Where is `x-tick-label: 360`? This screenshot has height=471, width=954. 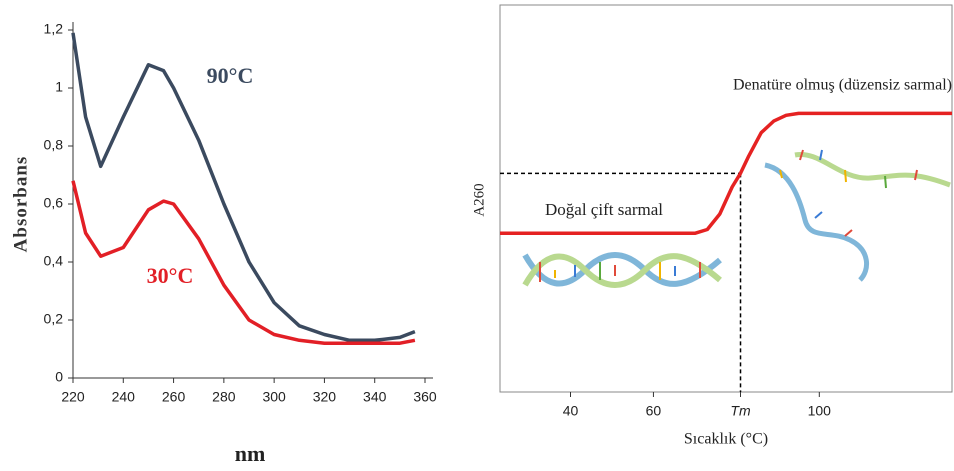
x-tick-label: 360 is located at coordinates (425, 397).